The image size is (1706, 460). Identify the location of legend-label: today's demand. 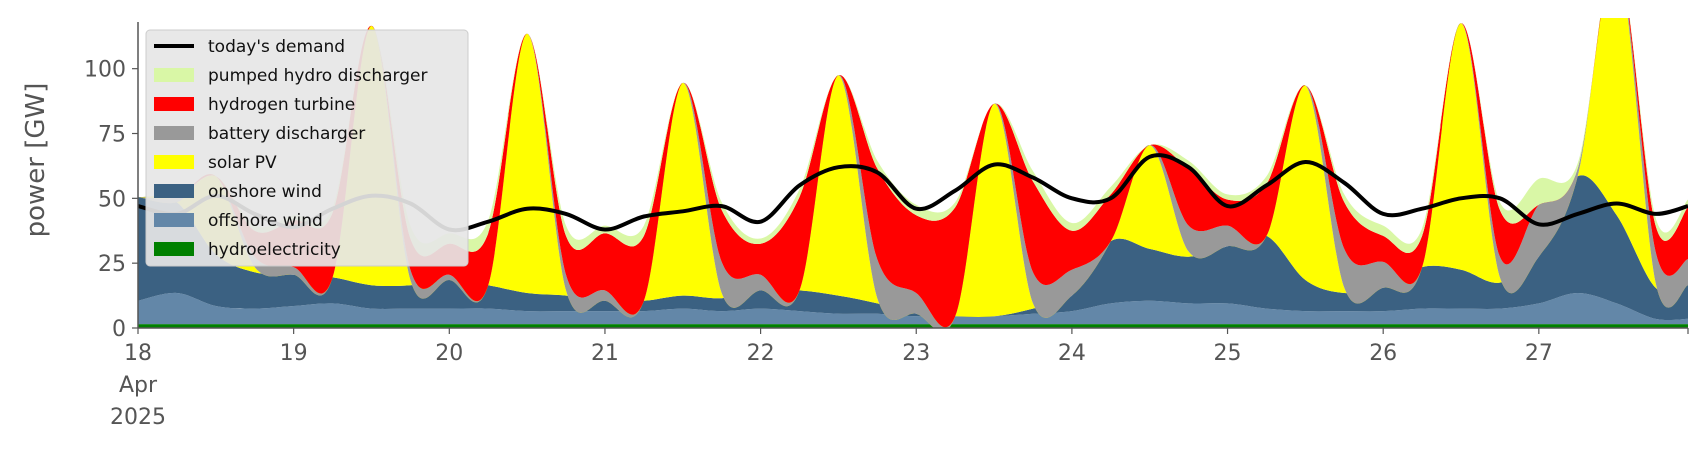
(276, 47).